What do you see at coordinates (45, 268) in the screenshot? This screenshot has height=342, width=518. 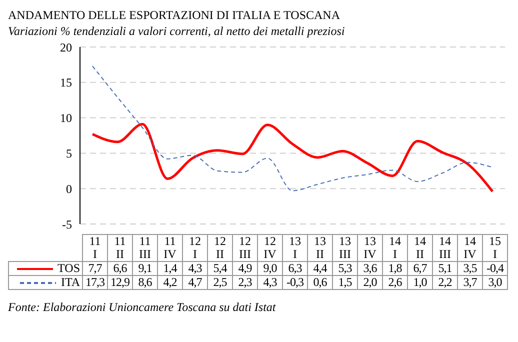 I see `legend-label: TOS` at bounding box center [45, 268].